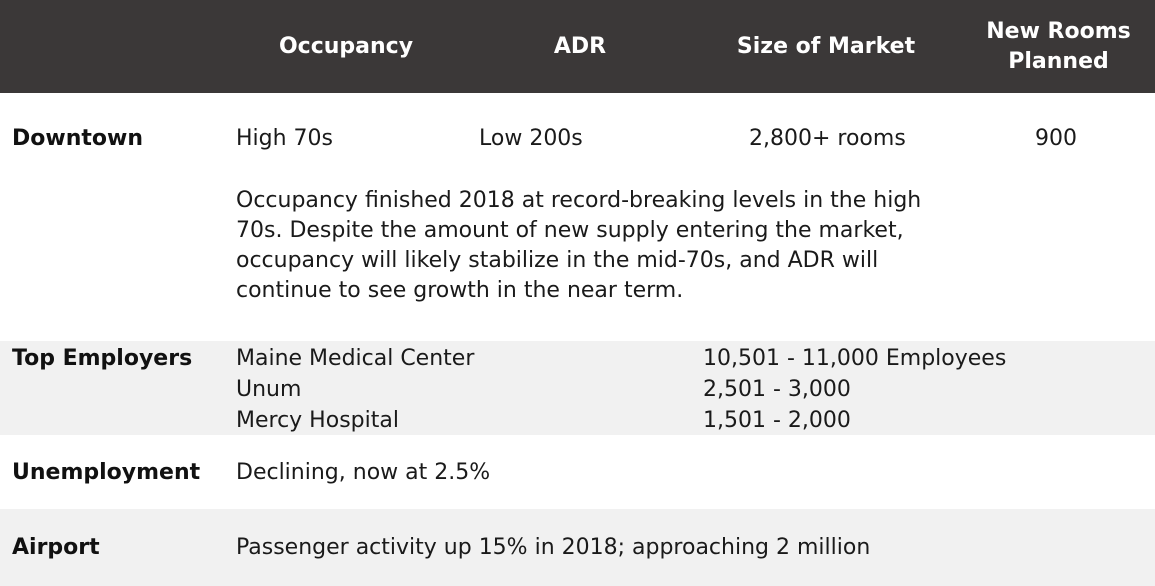 This screenshot has height=586, width=1155. Describe the element at coordinates (285, 138) in the screenshot. I see `downtown-occupancy: High 70s` at that location.